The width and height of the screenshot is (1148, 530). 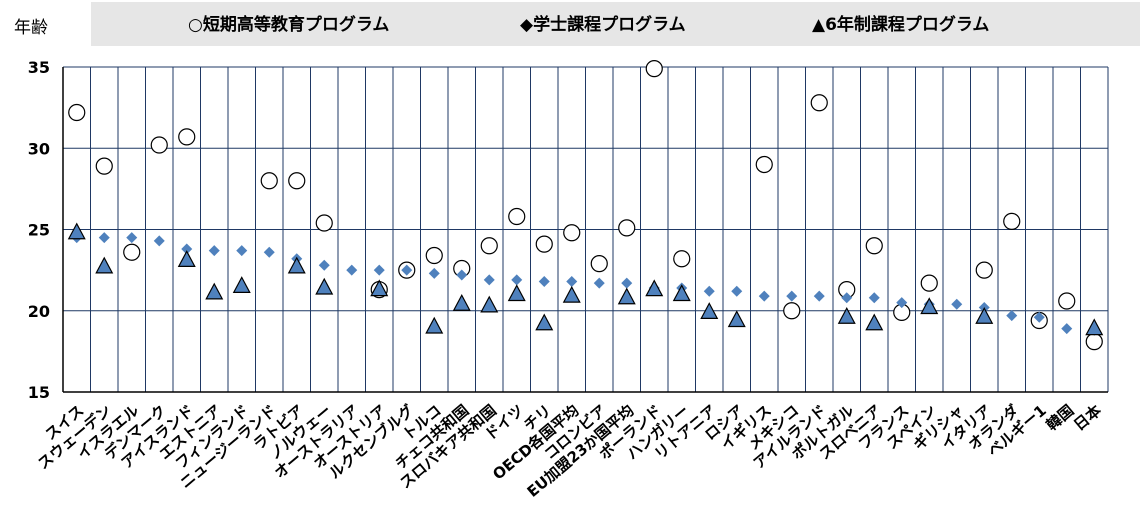 What do you see at coordinates (39, 148) in the screenshot?
I see `y-tick-label: 30` at bounding box center [39, 148].